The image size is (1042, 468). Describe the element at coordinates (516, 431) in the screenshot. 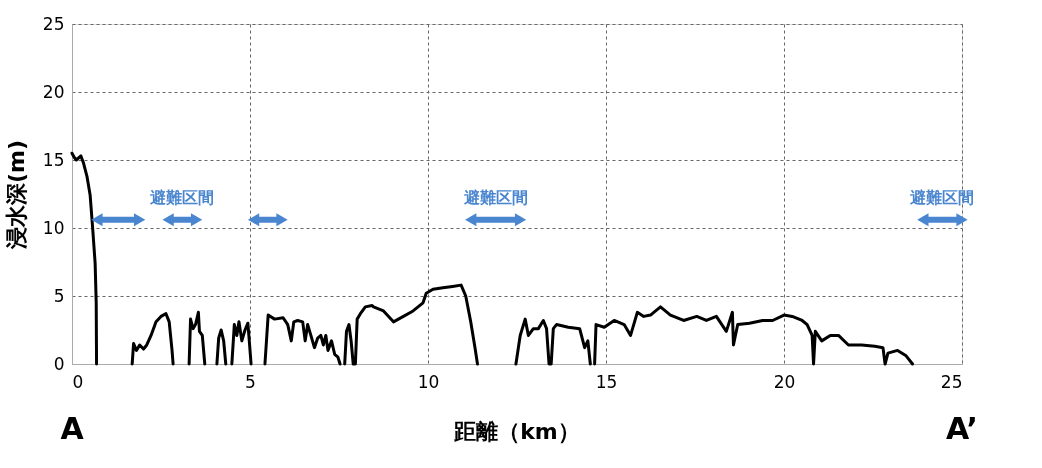

I see `x-axis-title: 距離（km）` at that location.